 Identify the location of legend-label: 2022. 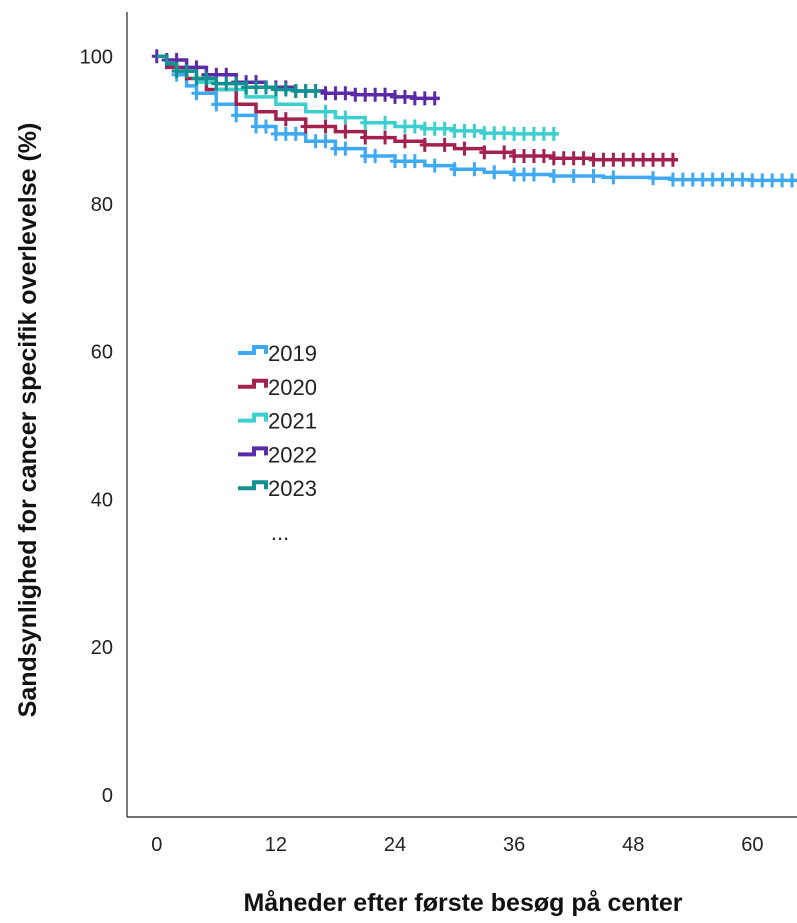
(292, 454).